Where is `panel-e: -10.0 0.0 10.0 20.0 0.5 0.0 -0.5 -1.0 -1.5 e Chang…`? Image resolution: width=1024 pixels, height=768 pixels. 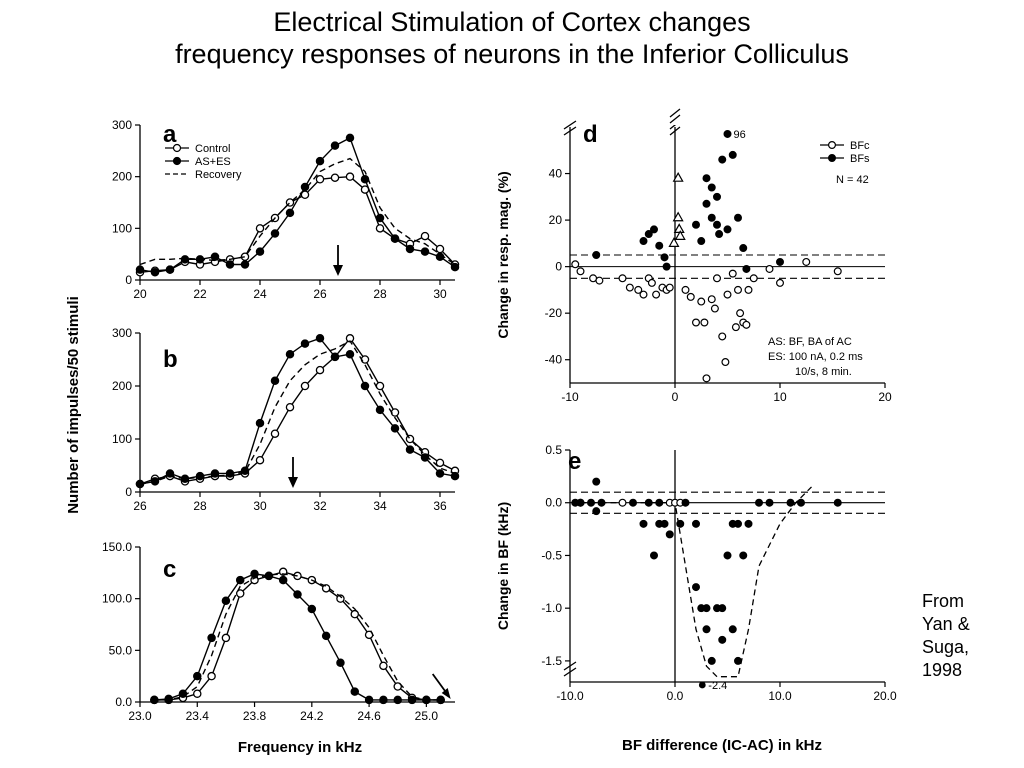
panel-e: -10.0 0.0 10.0 20.0 0.5 0.0 -0.5 -1.0 -1.5 e Chang… is located at coordinates (696, 573).